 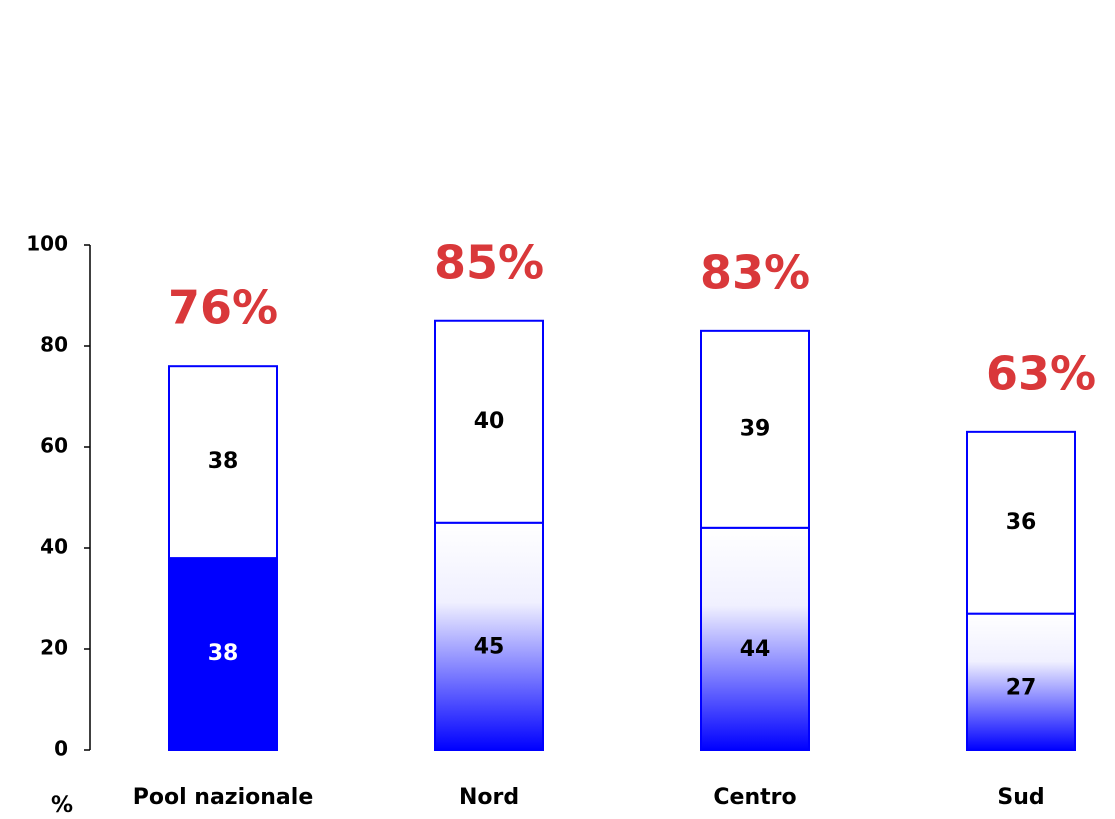 What do you see at coordinates (47, 244) in the screenshot?
I see `y-tick-label: 100` at bounding box center [47, 244].